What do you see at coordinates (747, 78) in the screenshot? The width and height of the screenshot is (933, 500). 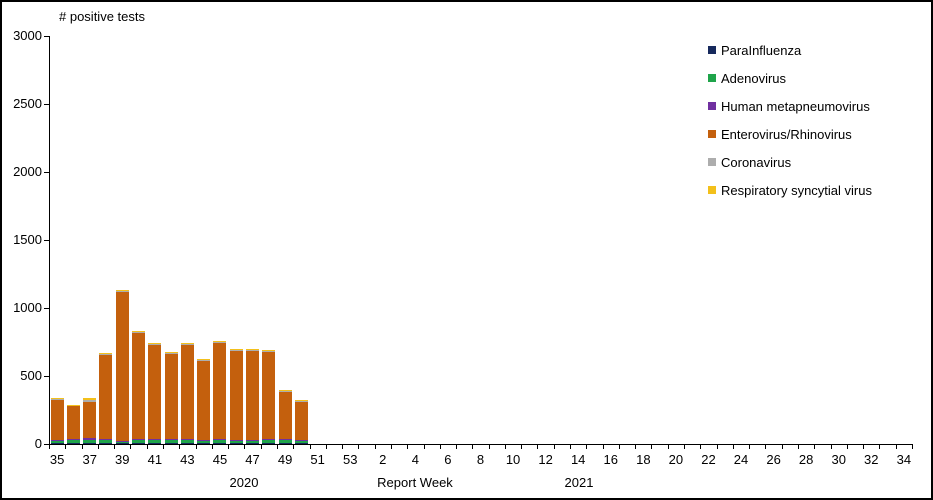 I see `legend-item: Adenovirus` at bounding box center [747, 78].